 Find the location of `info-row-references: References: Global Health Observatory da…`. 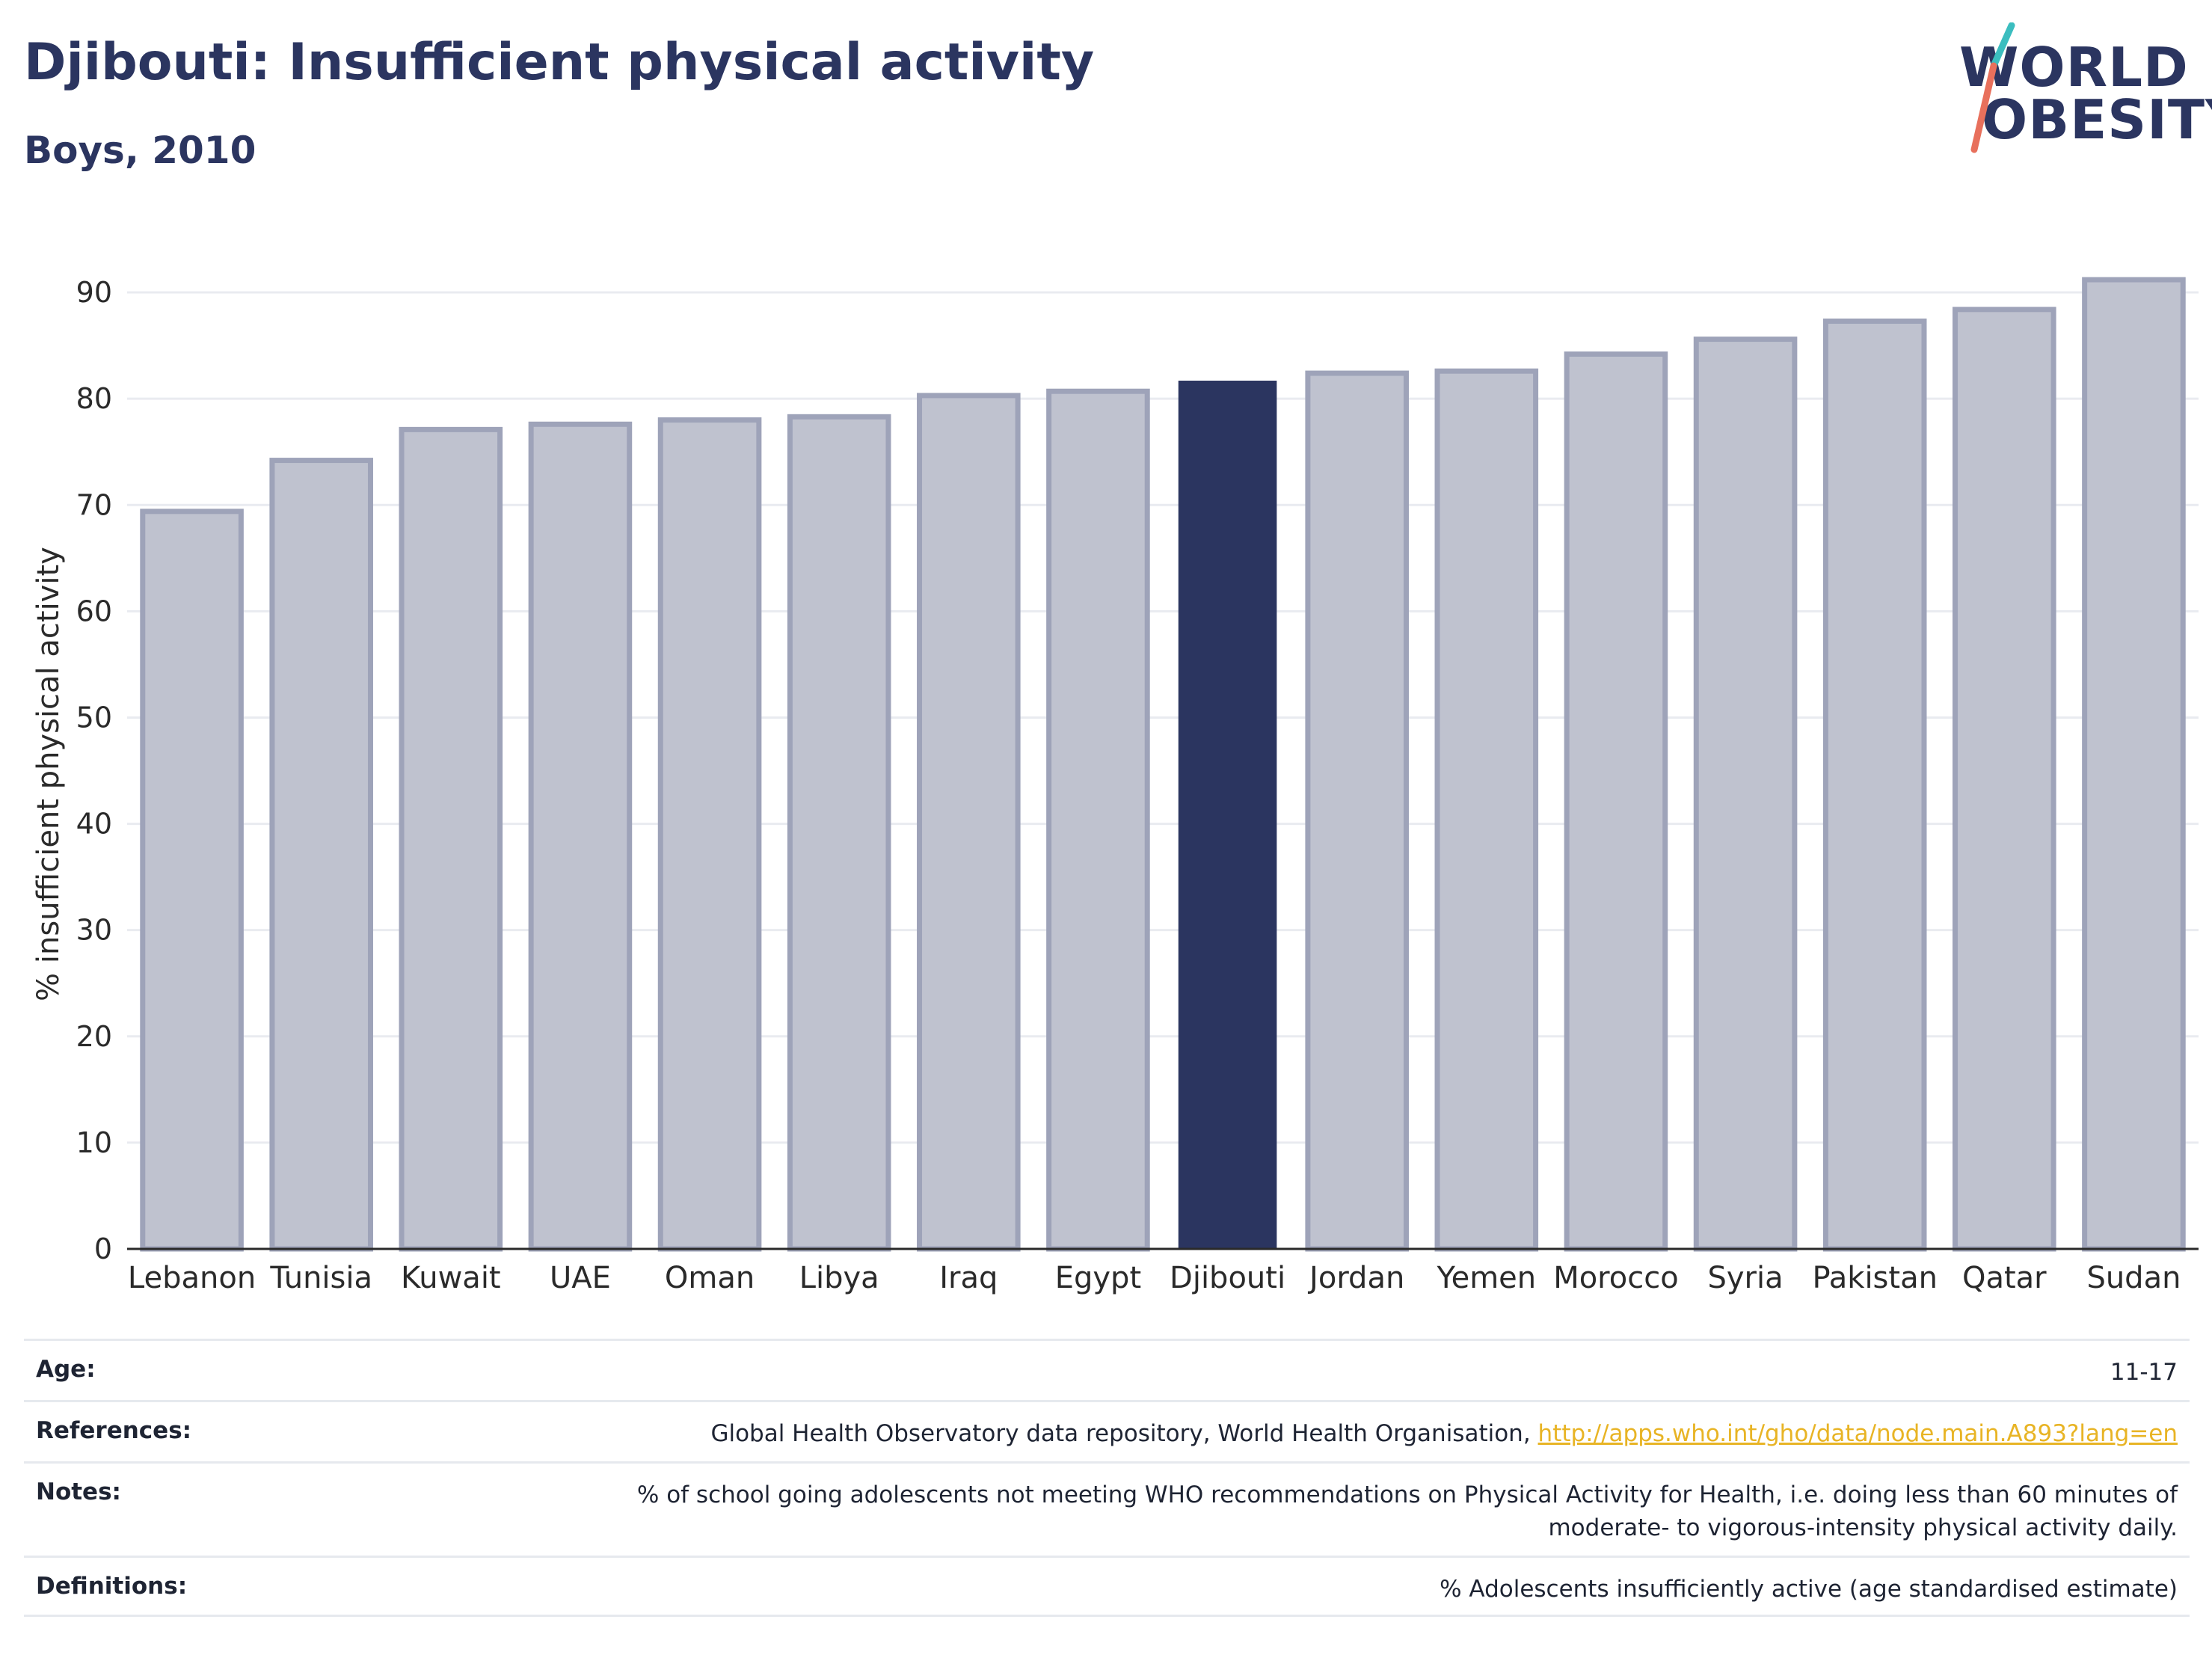

info-row-references: References: Global Health Observatory da… is located at coordinates (1107, 1430).